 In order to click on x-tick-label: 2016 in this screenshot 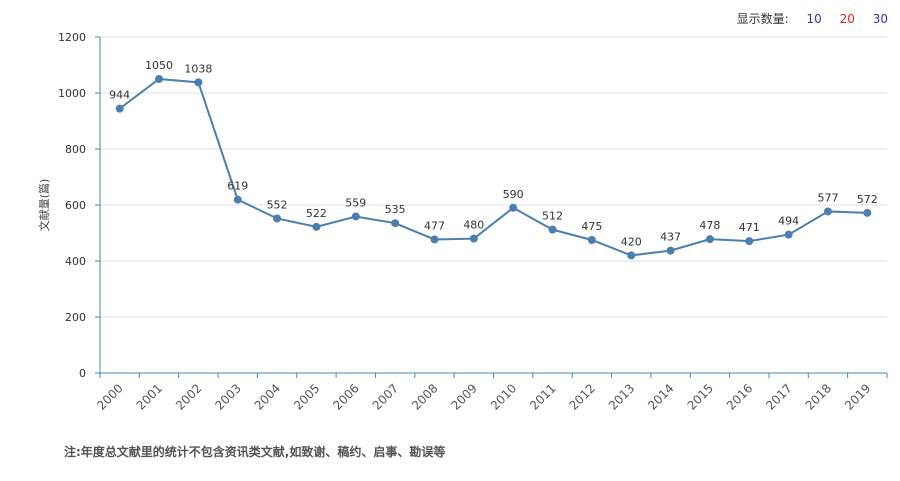, I will do `click(739, 396)`.